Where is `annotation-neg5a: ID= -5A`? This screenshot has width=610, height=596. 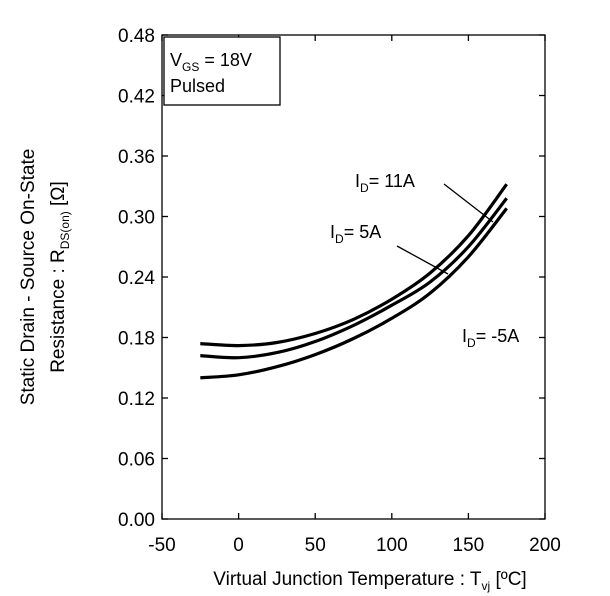 annotation-neg5a: ID= -5A is located at coordinates (490, 338).